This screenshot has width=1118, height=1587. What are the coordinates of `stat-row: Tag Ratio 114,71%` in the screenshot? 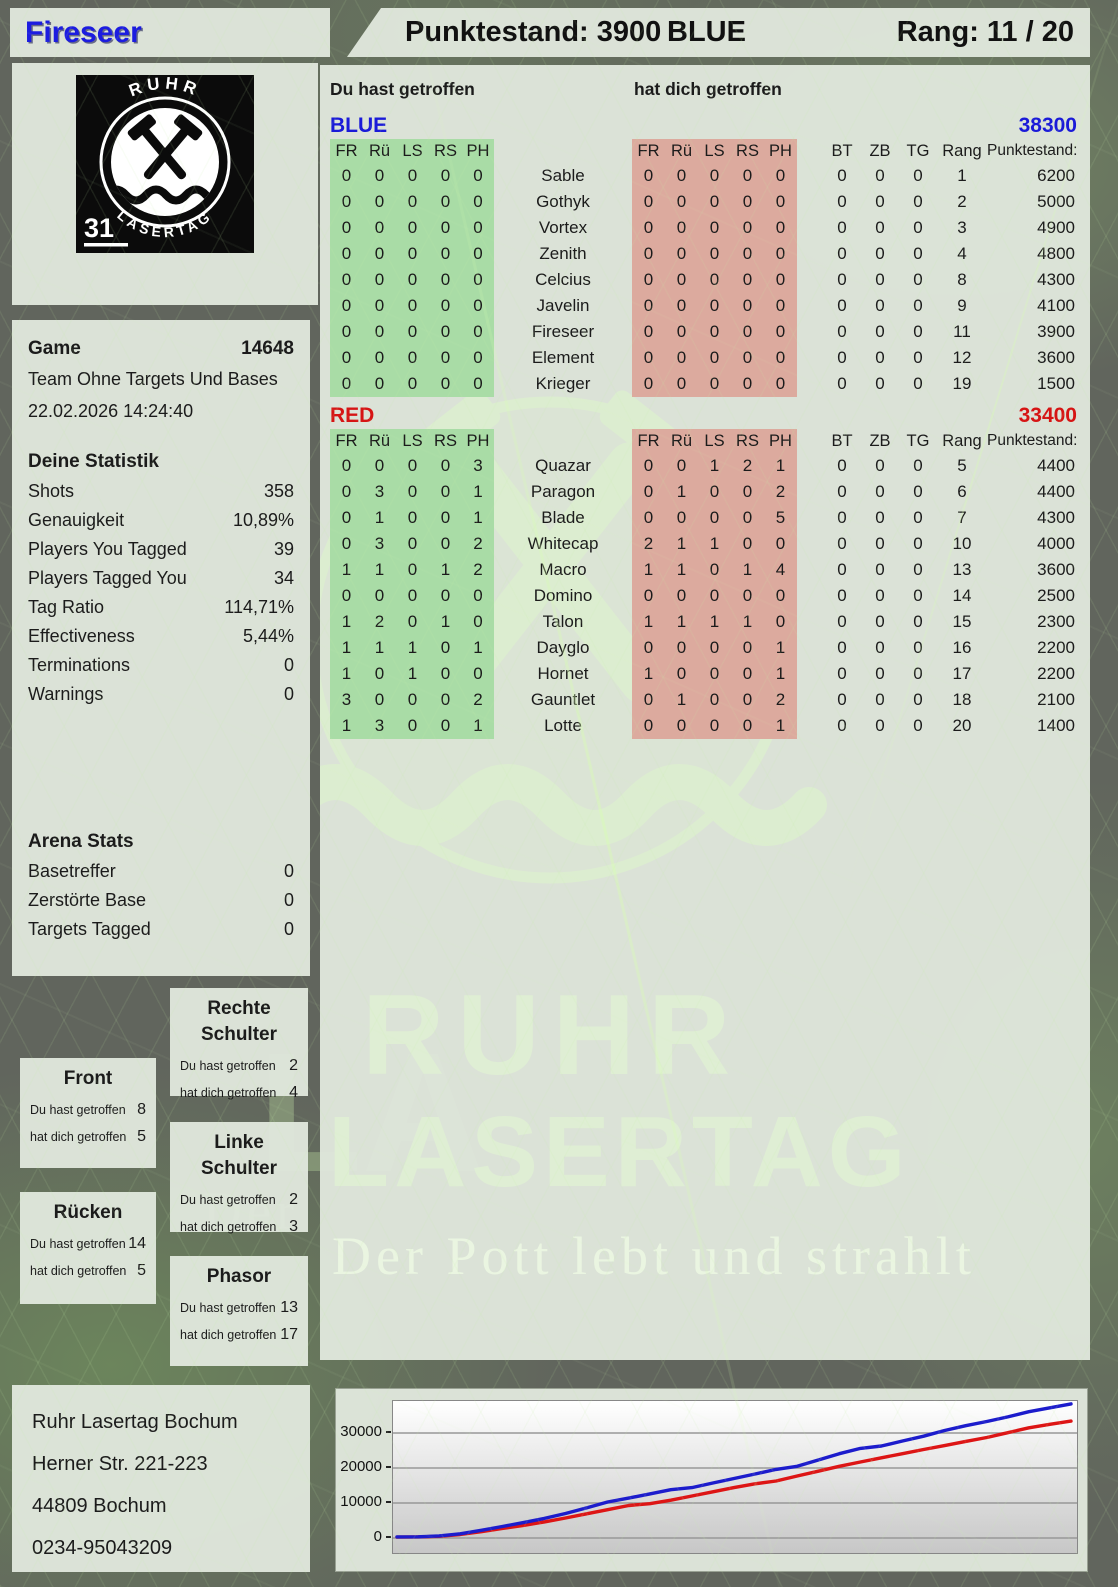 It's located at (161, 607).